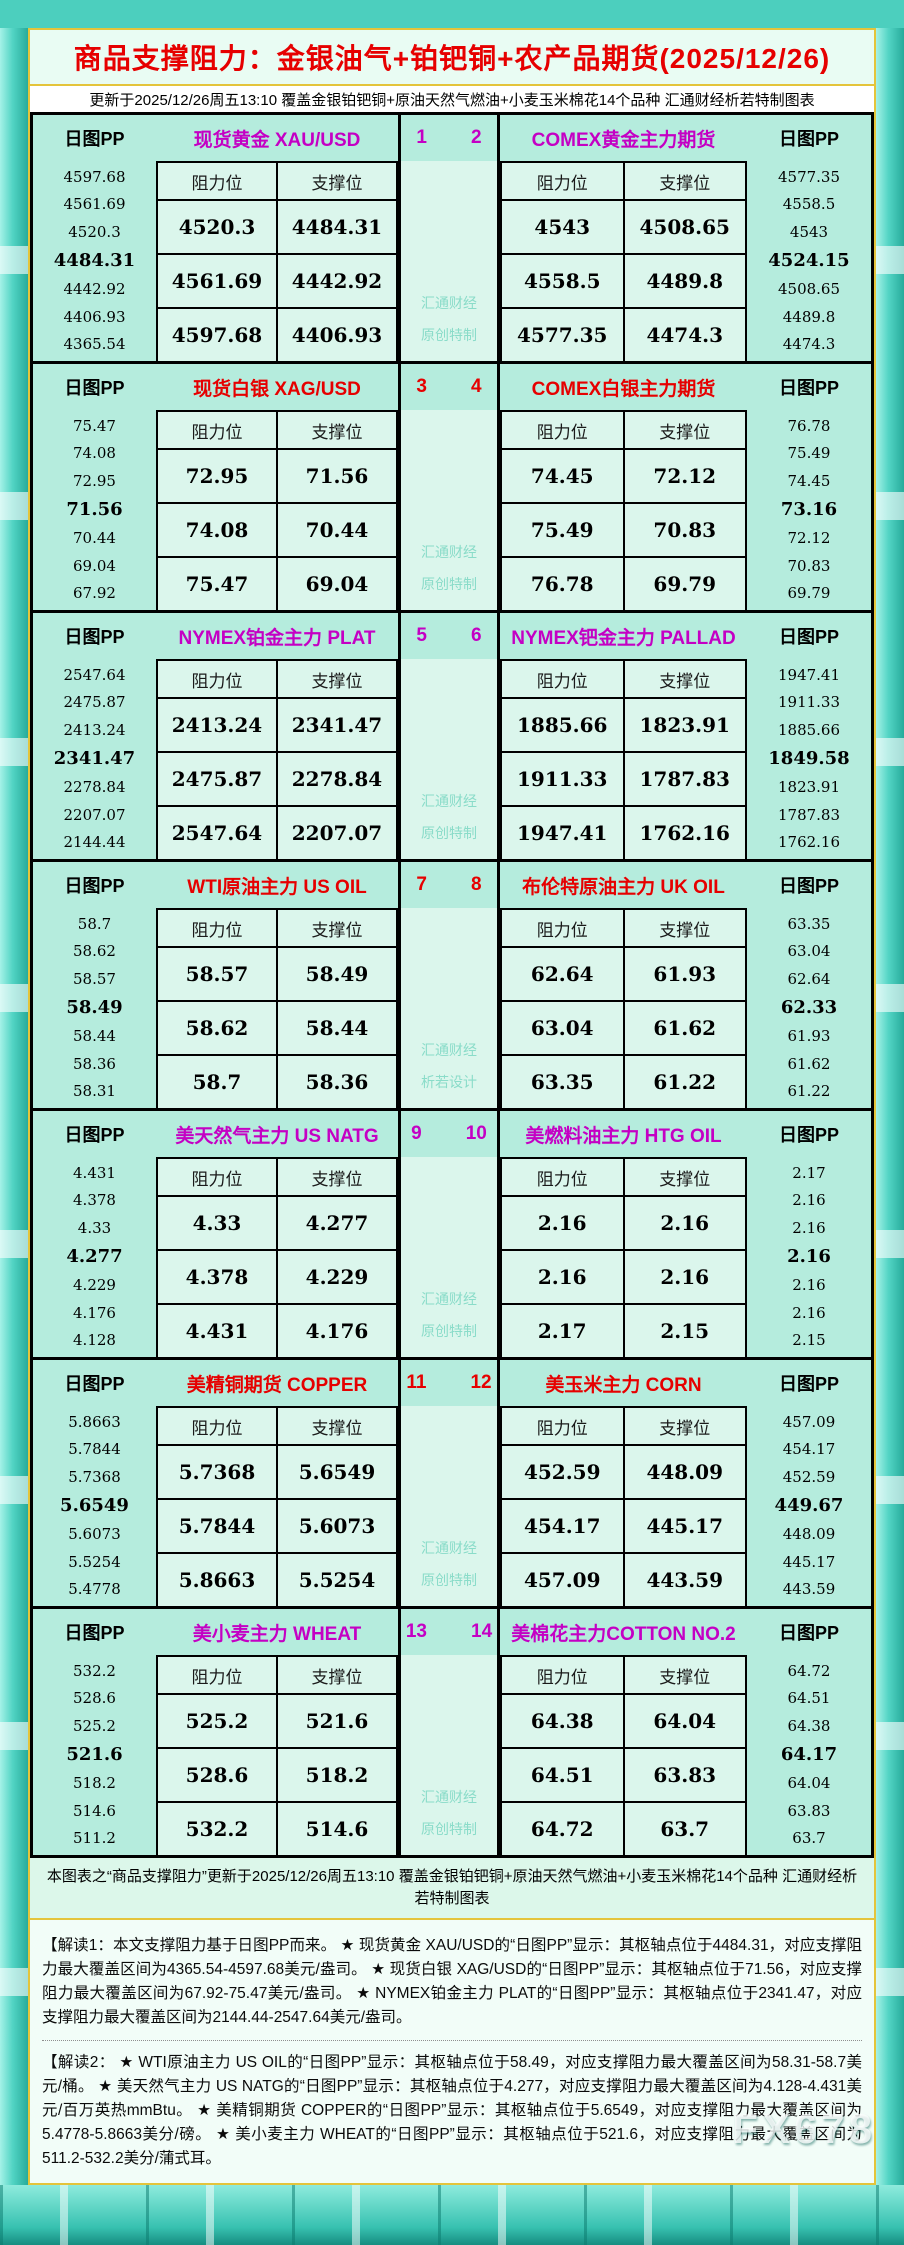 This screenshot has width=904, height=2245. I want to click on pp-level: 64.51, so click(809, 1698).